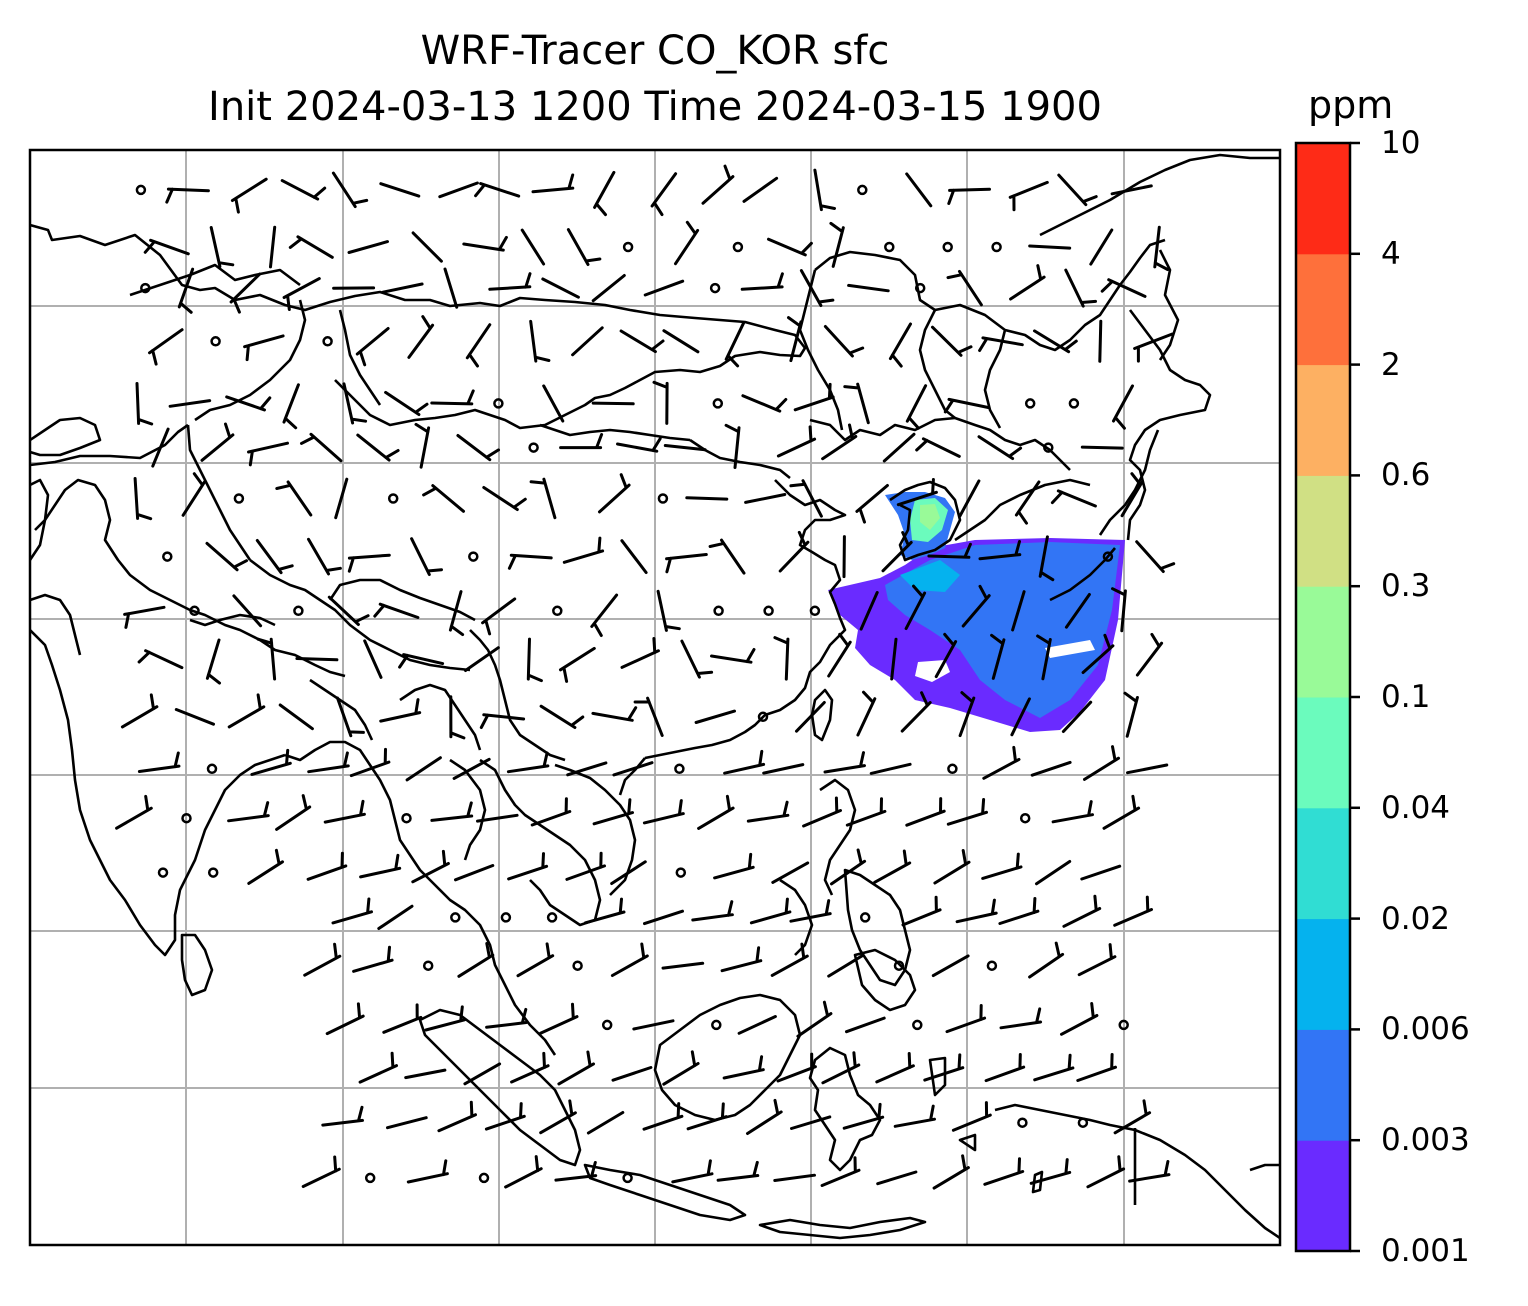 This screenshot has height=1306, width=1528. What do you see at coordinates (1406, 697) in the screenshot?
I see `colorbar-tick-label: 0.1` at bounding box center [1406, 697].